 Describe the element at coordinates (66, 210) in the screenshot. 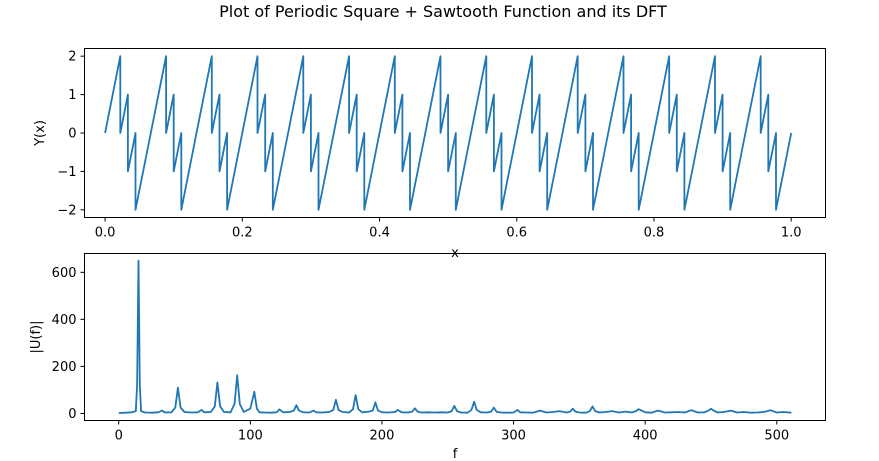

I see `y-tick-label: −2` at that location.